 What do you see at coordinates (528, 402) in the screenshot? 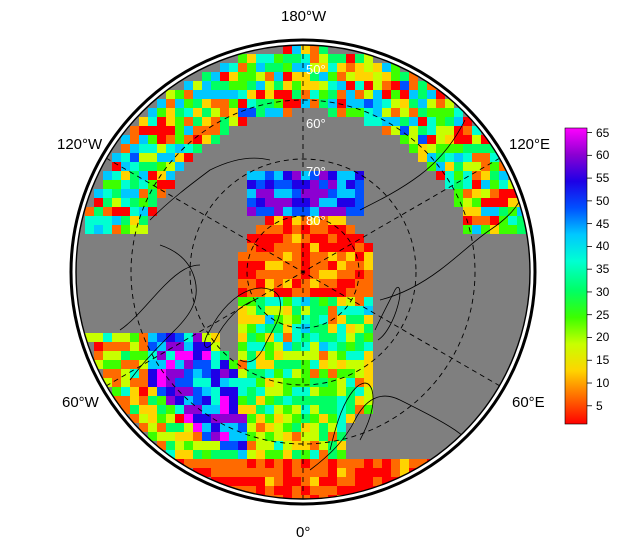
I see `lon-label-60e: 60°E` at bounding box center [528, 402].